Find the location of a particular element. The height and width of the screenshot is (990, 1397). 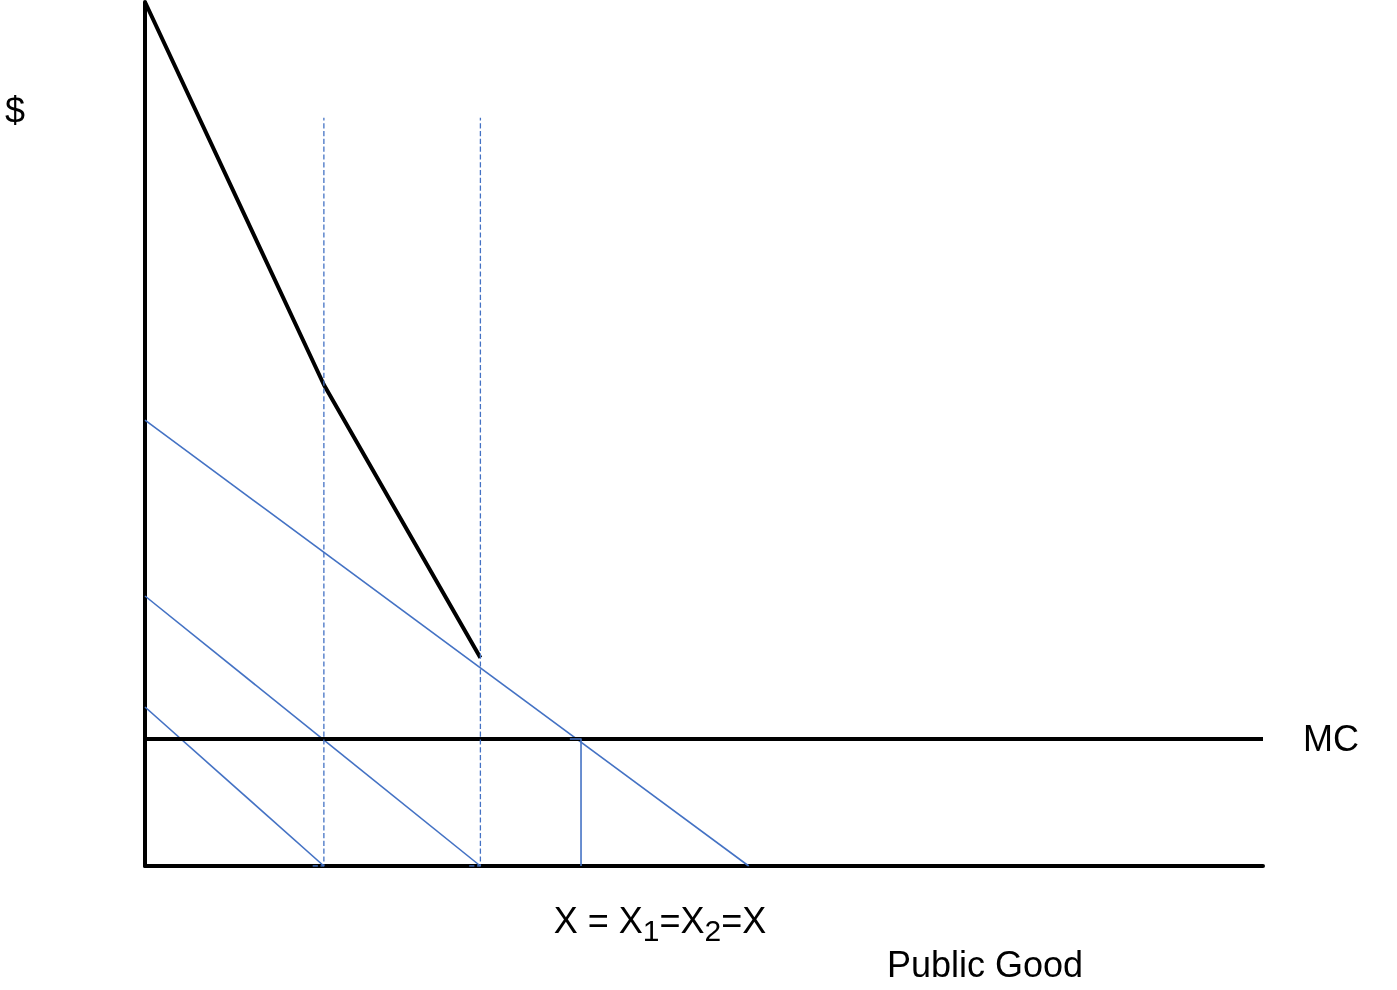

x-axis-title: Public Good is located at coordinates (984, 964).